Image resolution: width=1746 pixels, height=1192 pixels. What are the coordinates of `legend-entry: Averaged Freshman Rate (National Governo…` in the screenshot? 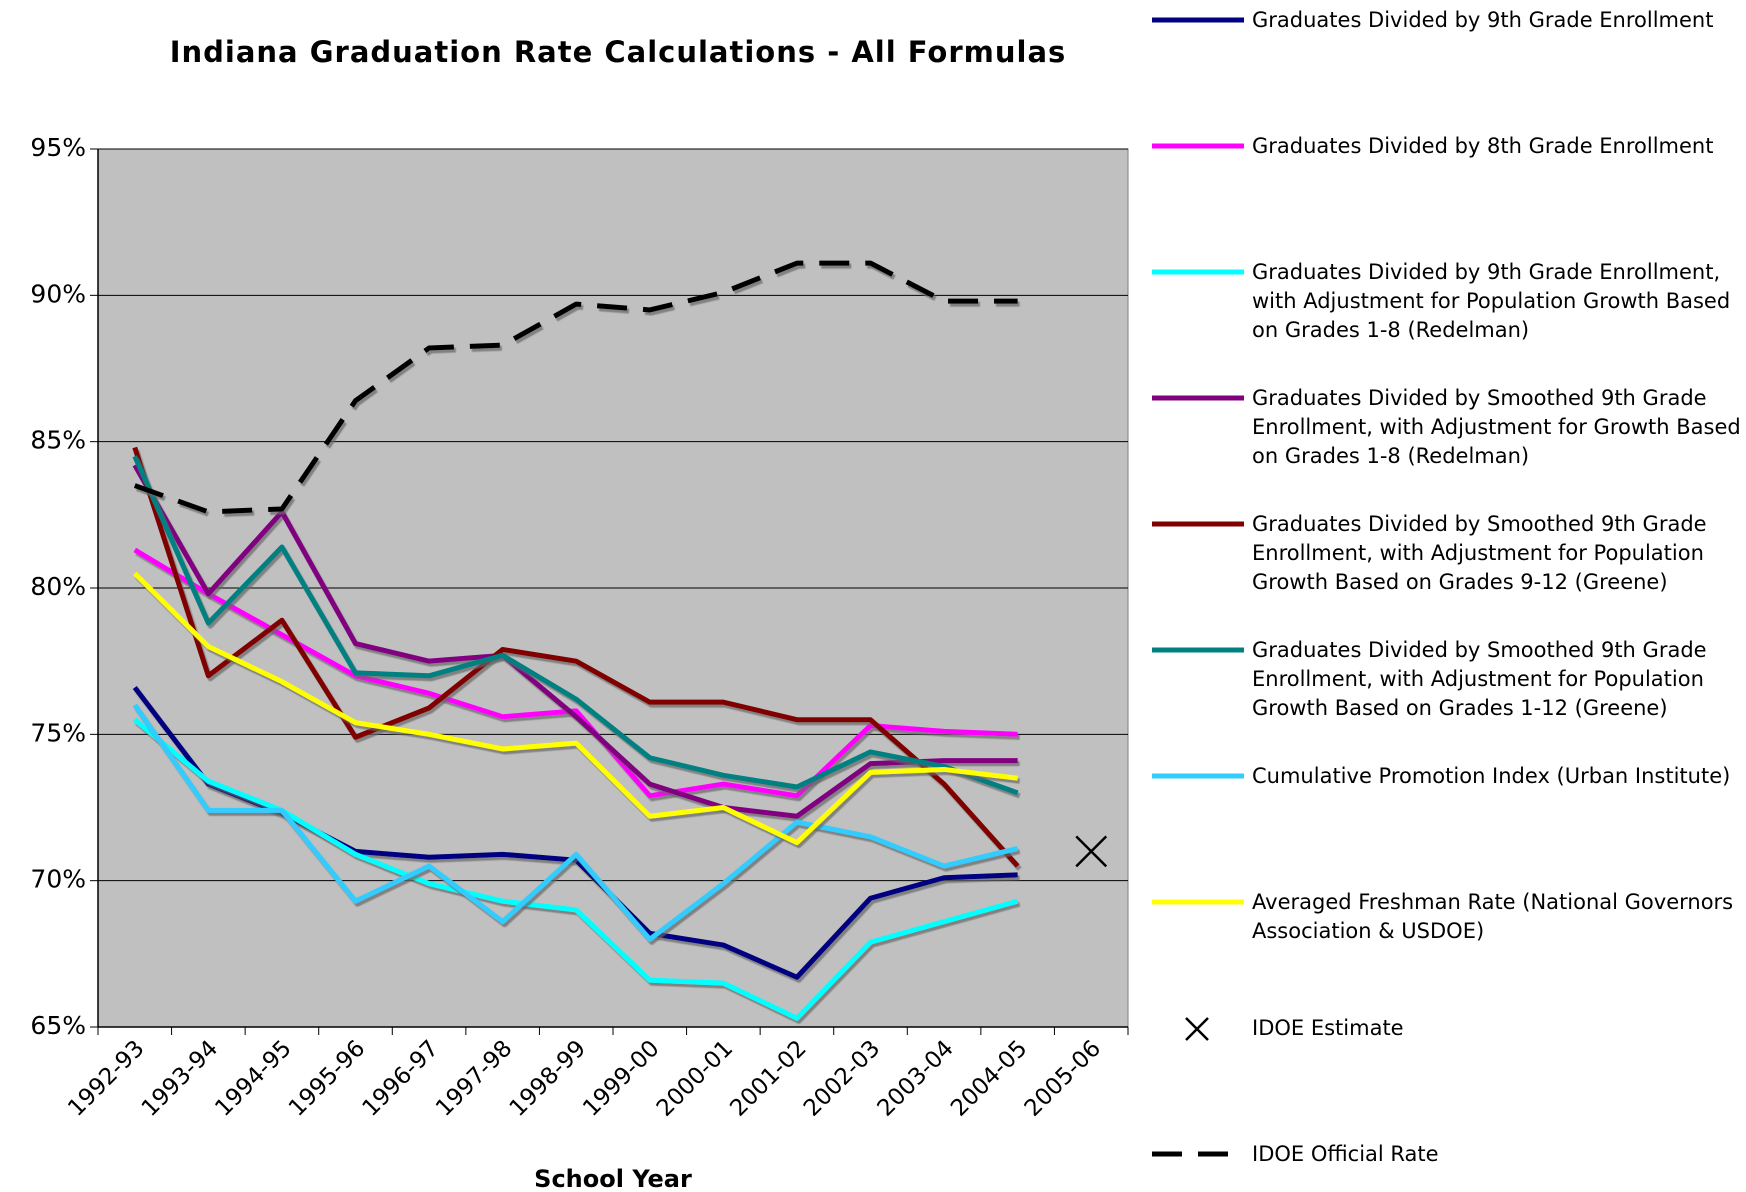 It's located at (1448, 917).